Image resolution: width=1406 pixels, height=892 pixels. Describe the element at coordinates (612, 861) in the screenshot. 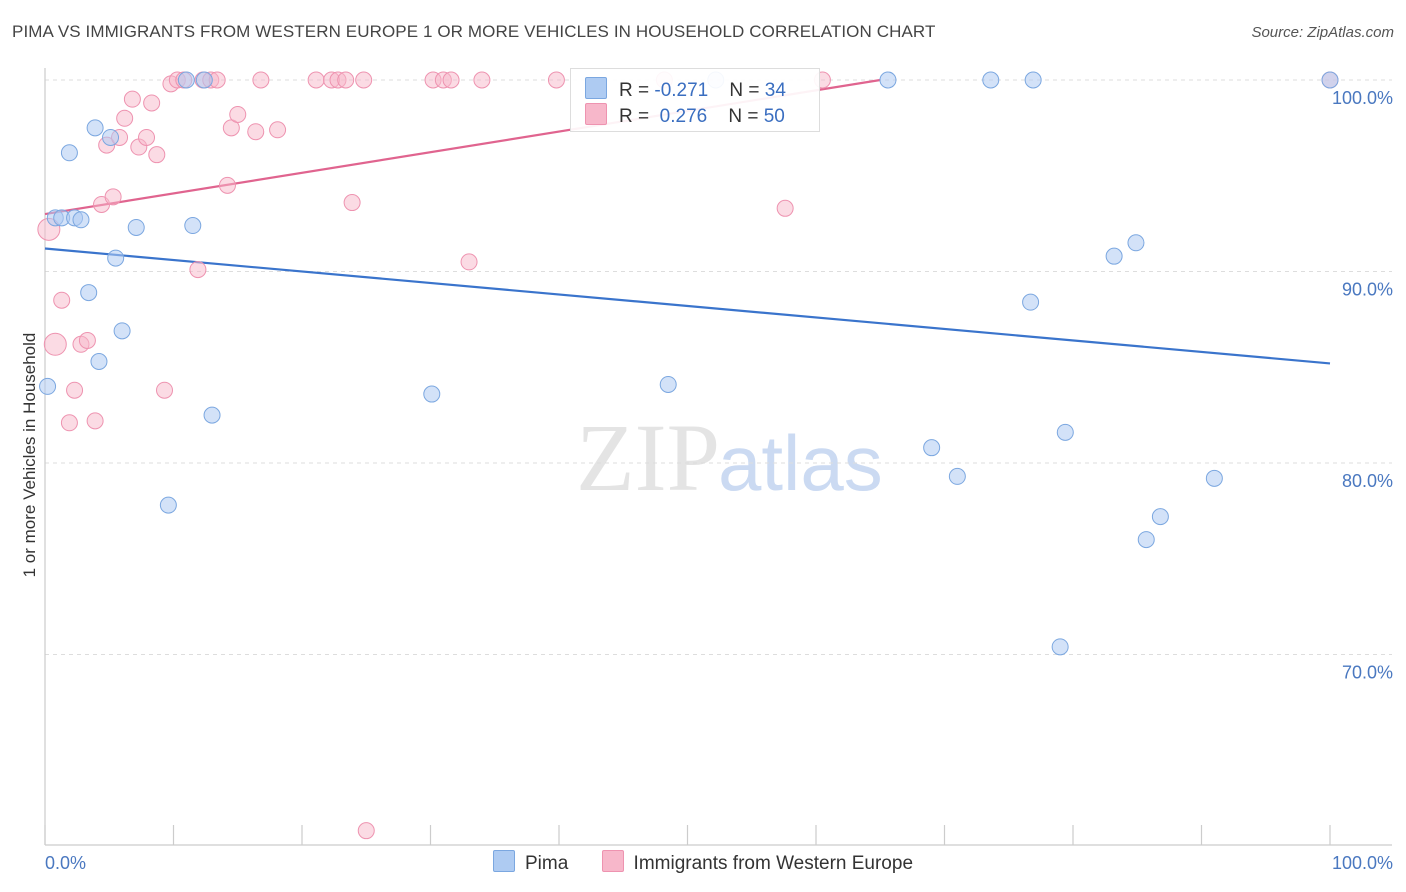

I see `legend-immigrants-swatch` at that location.